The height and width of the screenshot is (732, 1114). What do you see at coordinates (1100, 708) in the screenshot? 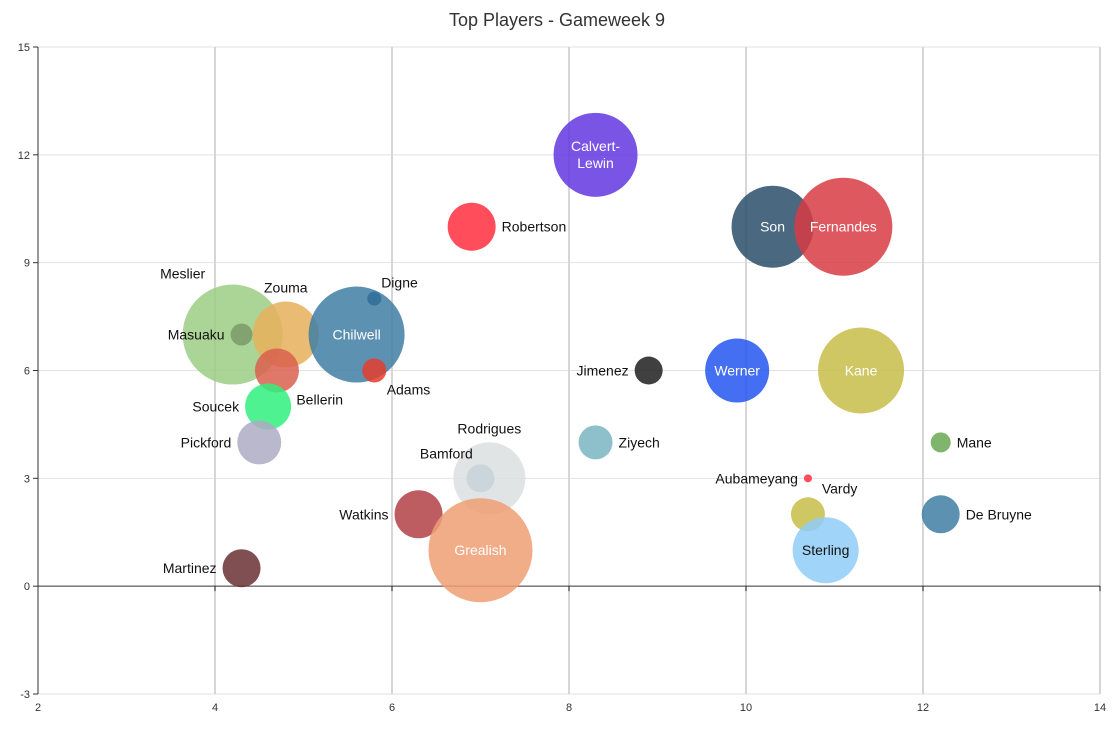
I see `x-tick-label: 14` at bounding box center [1100, 708].